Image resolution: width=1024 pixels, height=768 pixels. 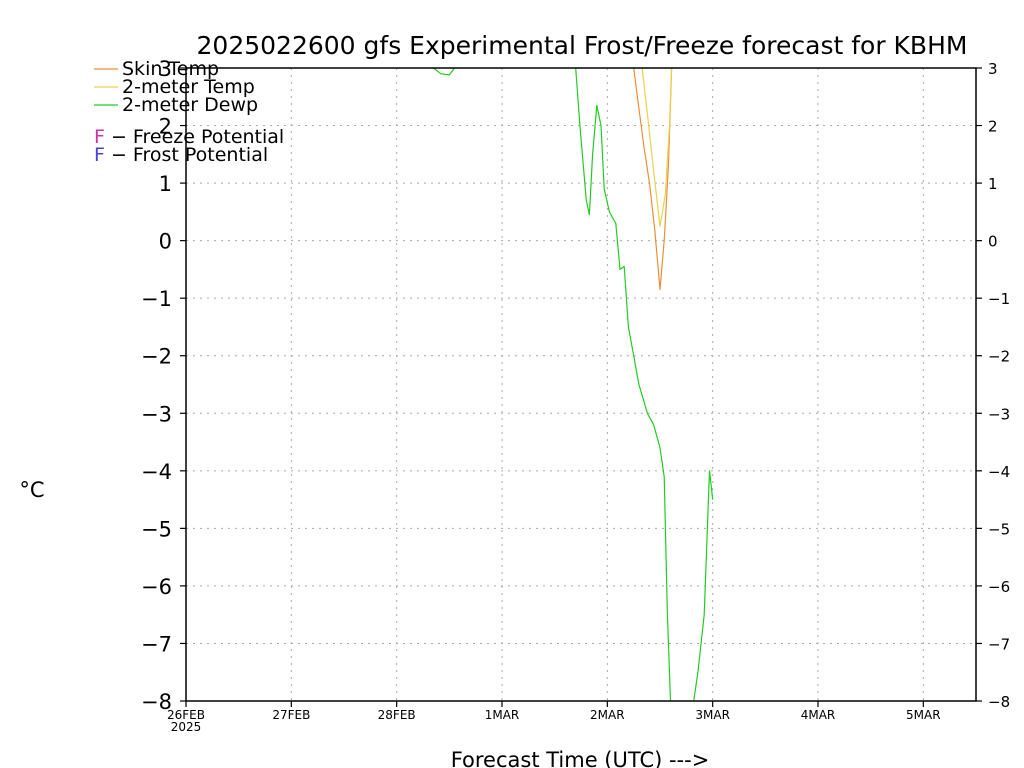 What do you see at coordinates (291, 715) in the screenshot?
I see `x-tick-label: 27FEB` at bounding box center [291, 715].